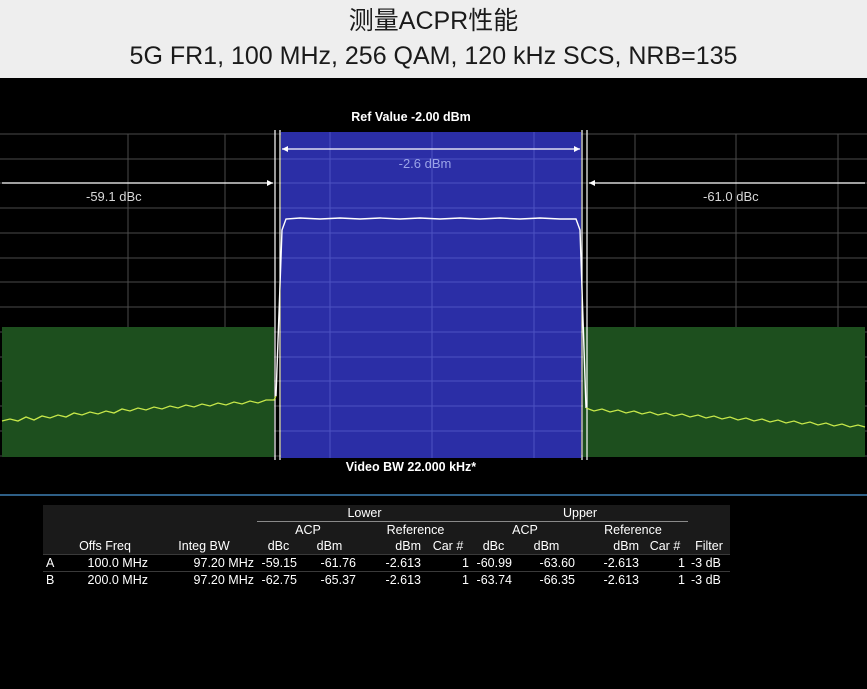  What do you see at coordinates (364, 513) in the screenshot?
I see `lower-header: Lower` at bounding box center [364, 513].